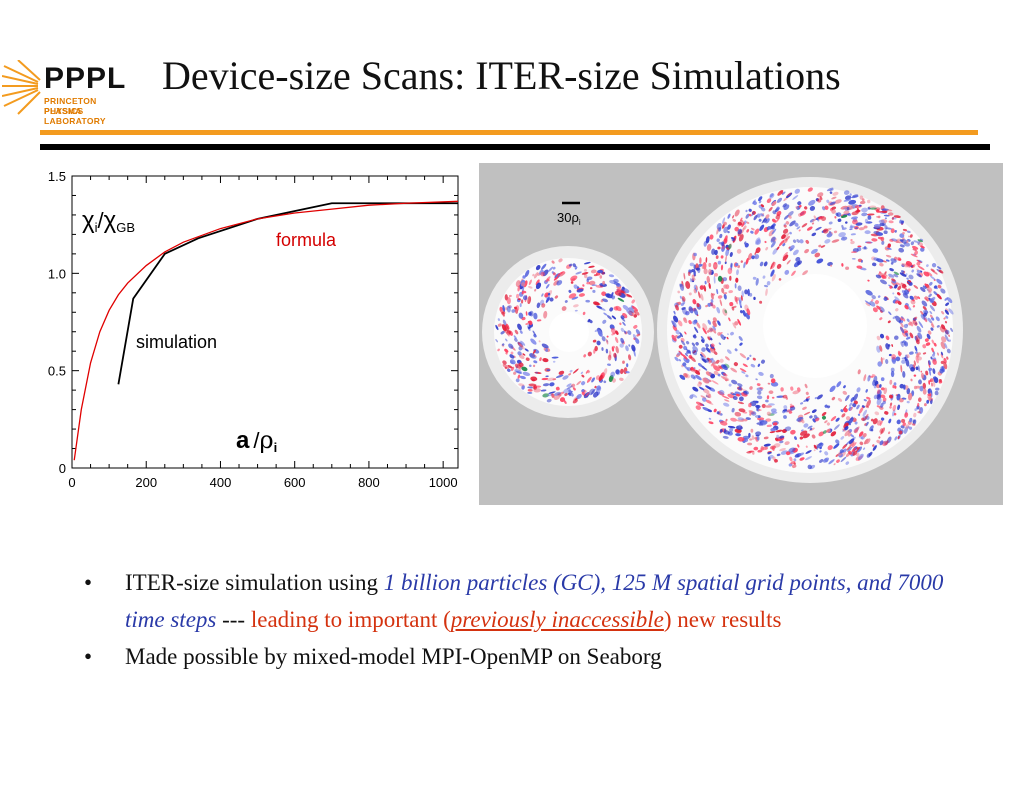 The width and height of the screenshot is (1024, 791). Describe the element at coordinates (57, 273) in the screenshot. I see `y-tick-label: 1.0` at that location.